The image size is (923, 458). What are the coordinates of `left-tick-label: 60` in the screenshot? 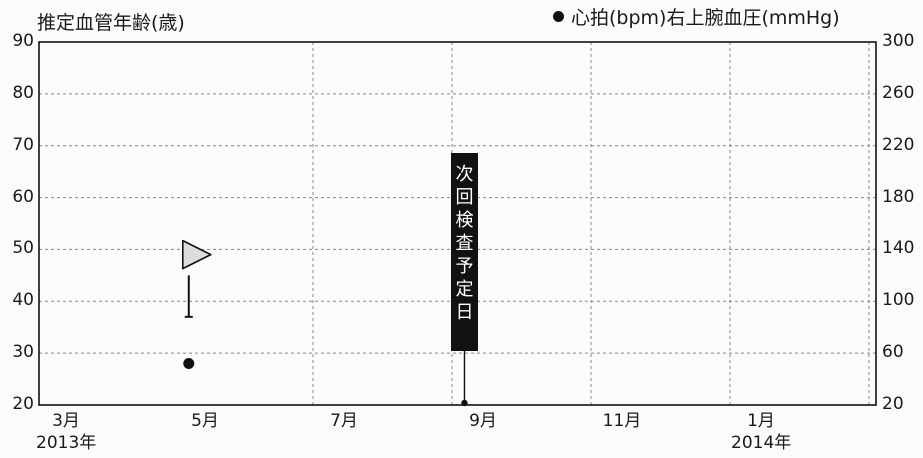 It's located at (23, 196).